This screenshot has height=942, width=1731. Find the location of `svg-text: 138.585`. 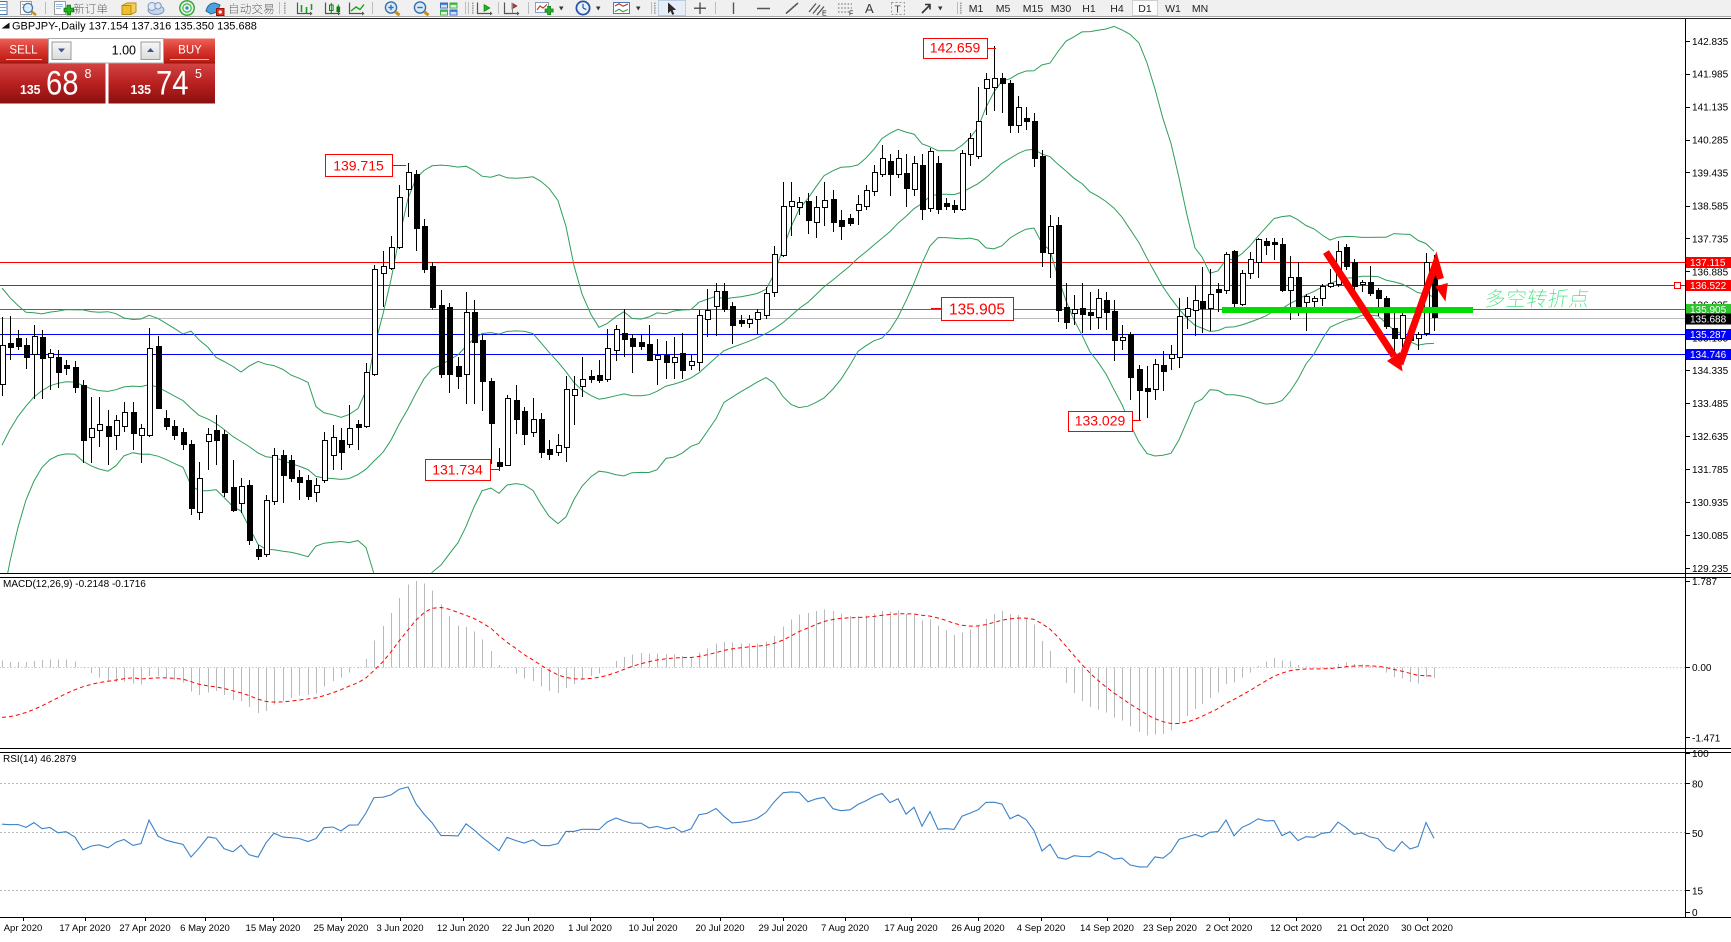

svg-text: 138.585 is located at coordinates (1710, 207).